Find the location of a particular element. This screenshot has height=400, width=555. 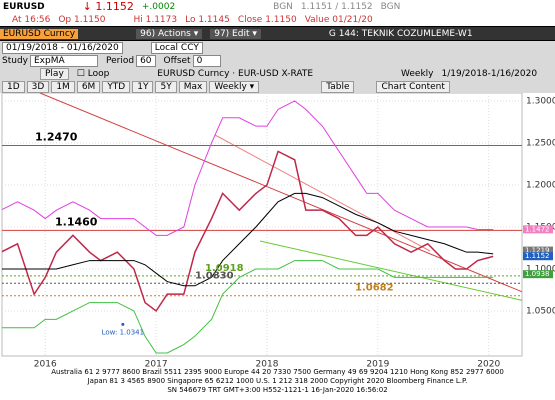

table-button: Table is located at coordinates (338, 86).